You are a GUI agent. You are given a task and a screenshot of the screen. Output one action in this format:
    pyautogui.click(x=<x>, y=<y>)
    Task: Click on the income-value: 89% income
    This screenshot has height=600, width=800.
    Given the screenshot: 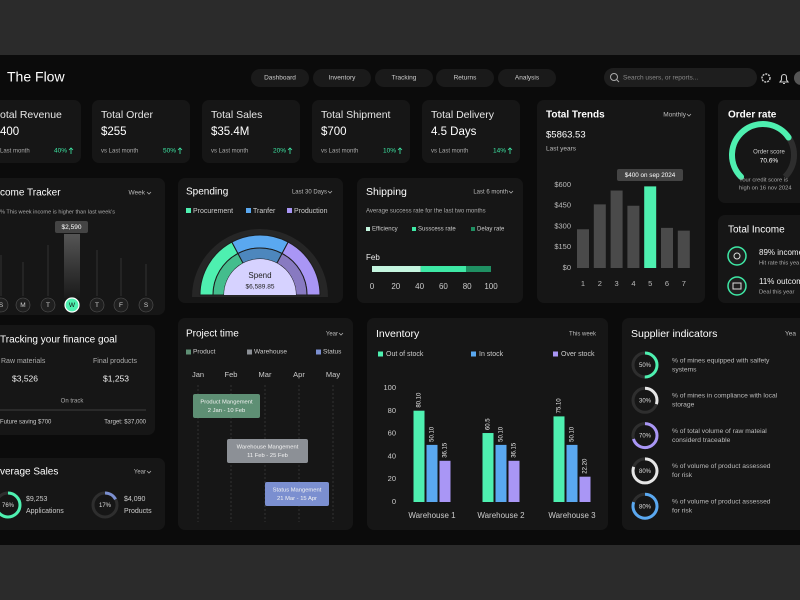 What is the action you would take?
    pyautogui.click(x=779, y=252)
    